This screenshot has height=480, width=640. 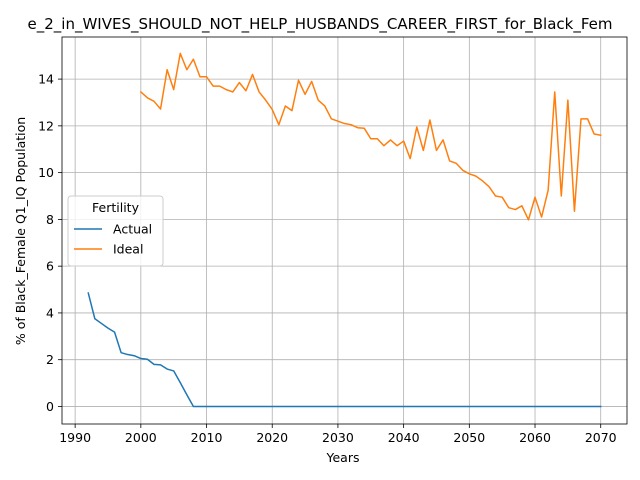 I want to click on x-tick-label: 2020, so click(x=272, y=437).